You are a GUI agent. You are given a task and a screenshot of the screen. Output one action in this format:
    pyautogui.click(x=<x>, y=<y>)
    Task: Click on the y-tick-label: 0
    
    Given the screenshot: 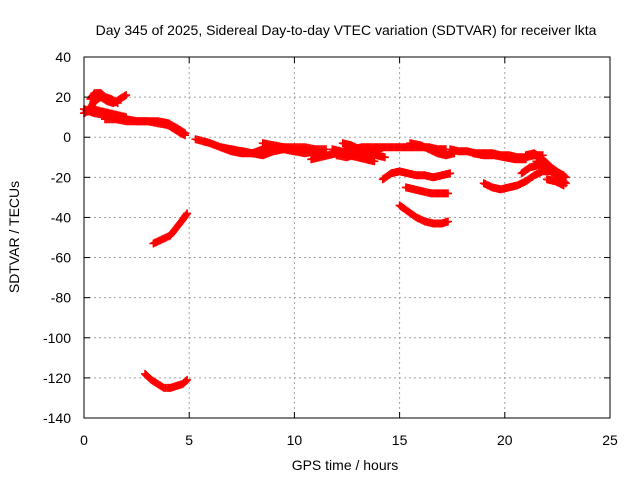 What is the action you would take?
    pyautogui.click(x=67, y=137)
    